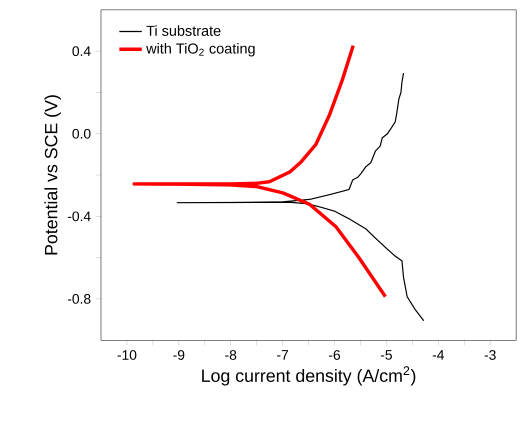 The image size is (525, 424). Describe the element at coordinates (127, 355) in the screenshot. I see `x-tick-label: -10` at that location.